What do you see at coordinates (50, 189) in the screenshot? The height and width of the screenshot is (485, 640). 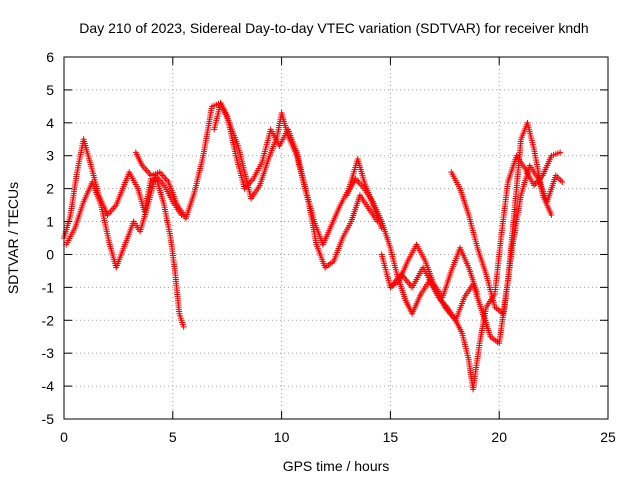 I see `y-tick-label: 2` at bounding box center [50, 189].